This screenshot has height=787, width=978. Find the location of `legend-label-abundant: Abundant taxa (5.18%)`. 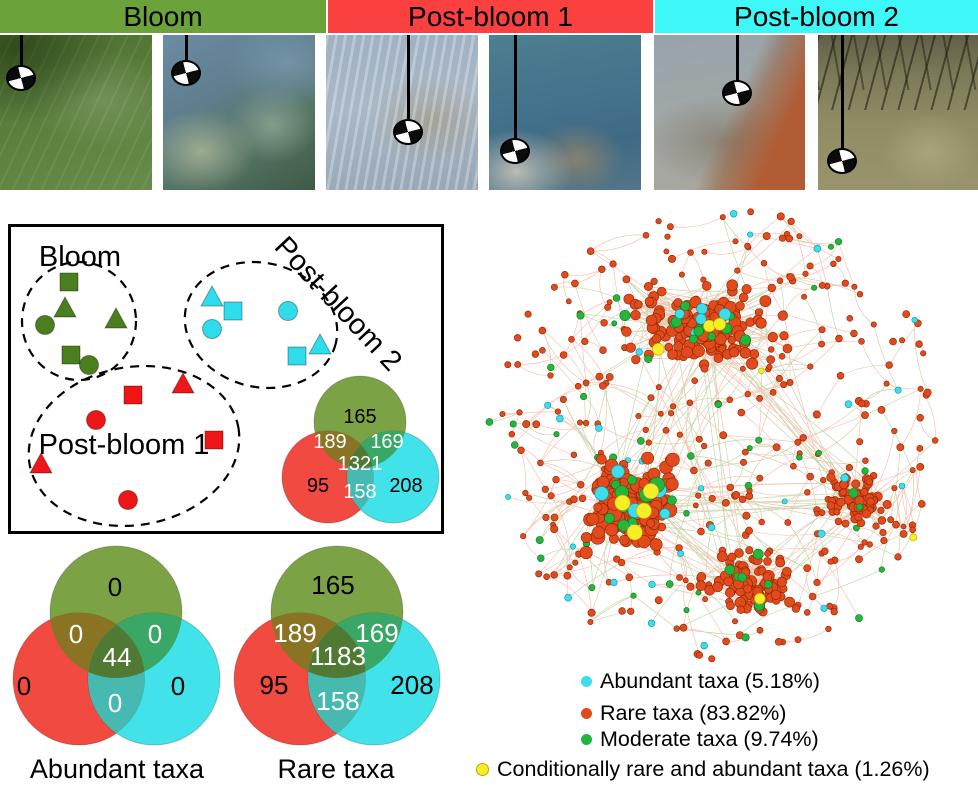

legend-label-abundant: Abundant taxa (5.18%) is located at coordinates (710, 681).